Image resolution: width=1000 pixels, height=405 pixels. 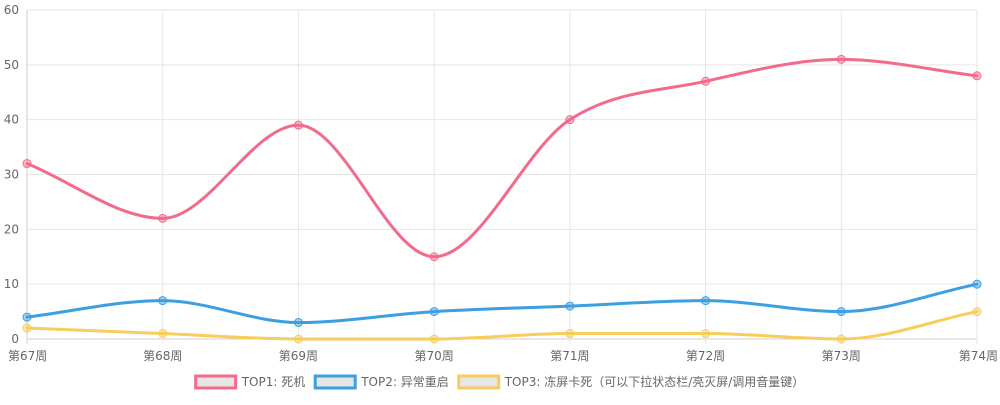 I want to click on x-tick-label: 第70周, so click(x=434, y=356).